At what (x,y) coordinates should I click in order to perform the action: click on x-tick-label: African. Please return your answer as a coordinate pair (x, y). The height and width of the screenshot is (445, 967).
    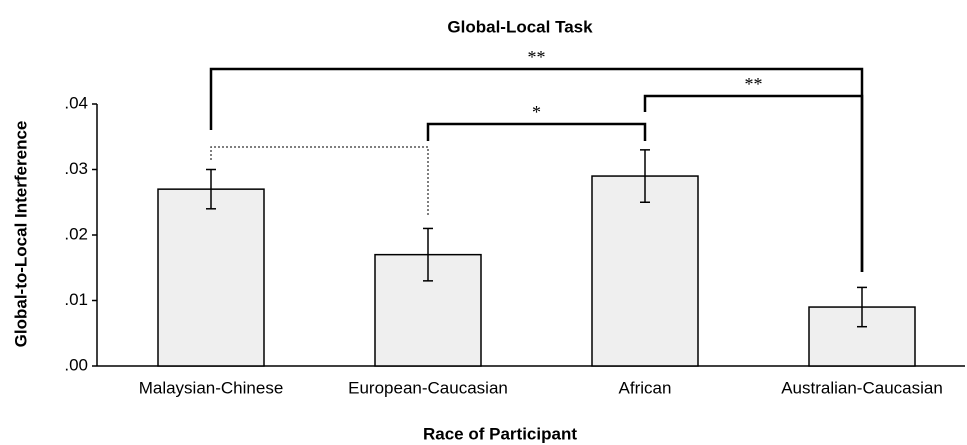
    Looking at the image, I should click on (645, 387).